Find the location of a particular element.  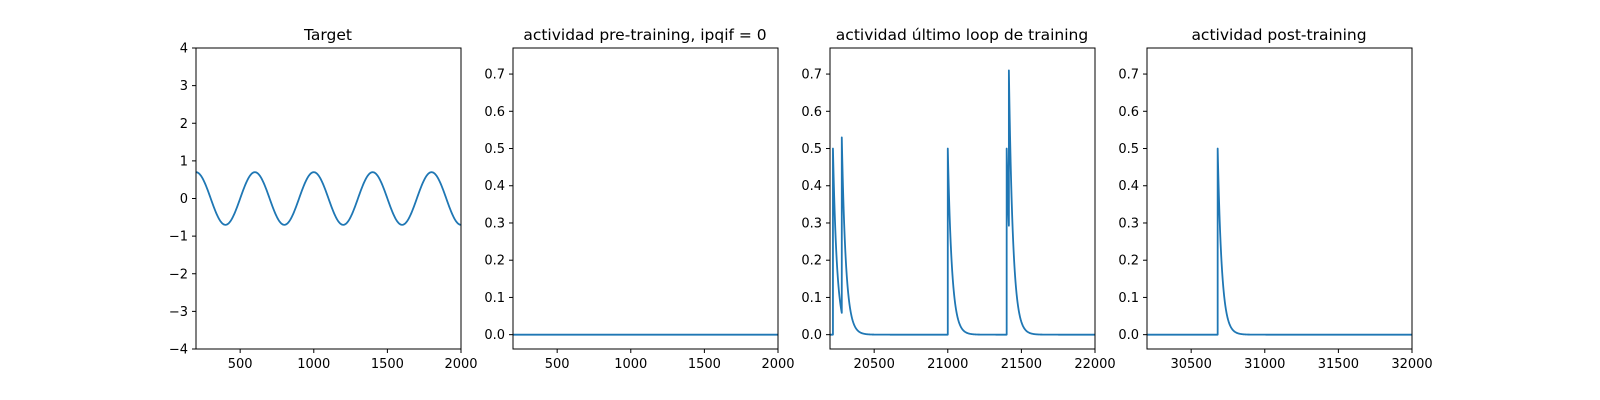

y-tick-label: −3 is located at coordinates (178, 312).